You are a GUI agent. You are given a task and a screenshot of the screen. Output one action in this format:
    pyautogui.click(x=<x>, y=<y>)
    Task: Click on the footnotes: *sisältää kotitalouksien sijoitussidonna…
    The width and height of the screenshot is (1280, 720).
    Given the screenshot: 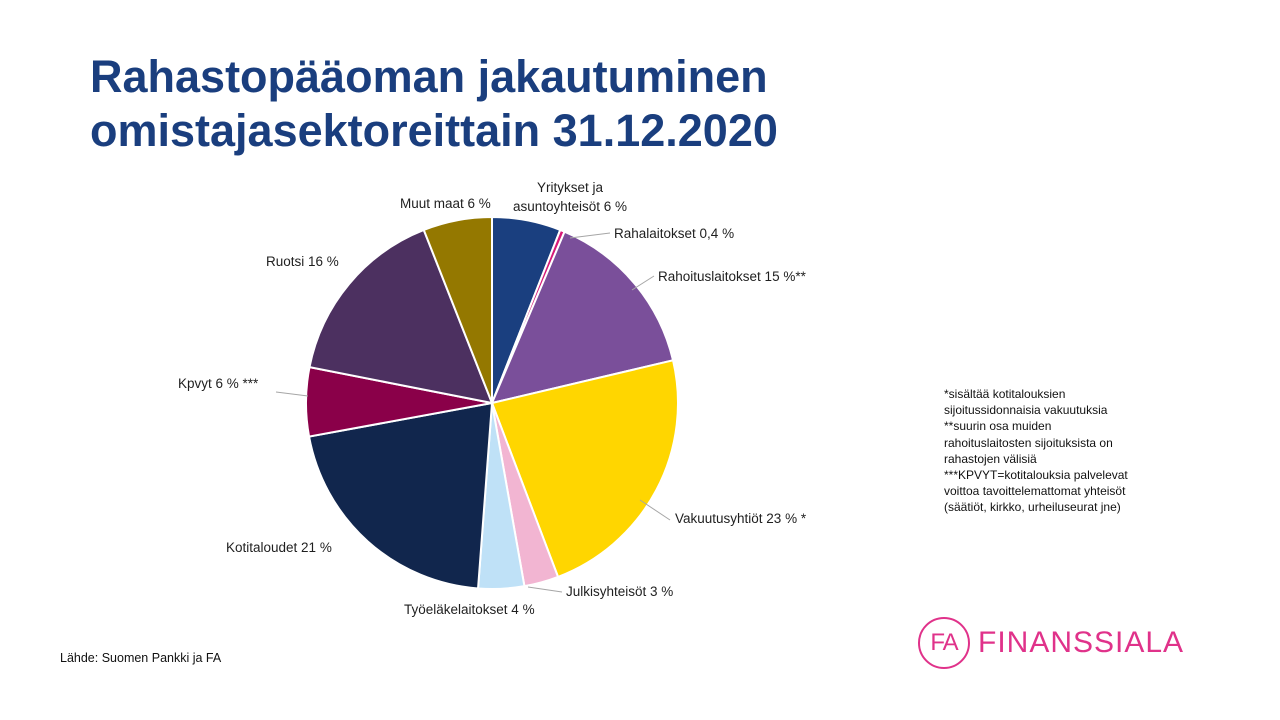 What is the action you would take?
    pyautogui.click(x=1044, y=451)
    